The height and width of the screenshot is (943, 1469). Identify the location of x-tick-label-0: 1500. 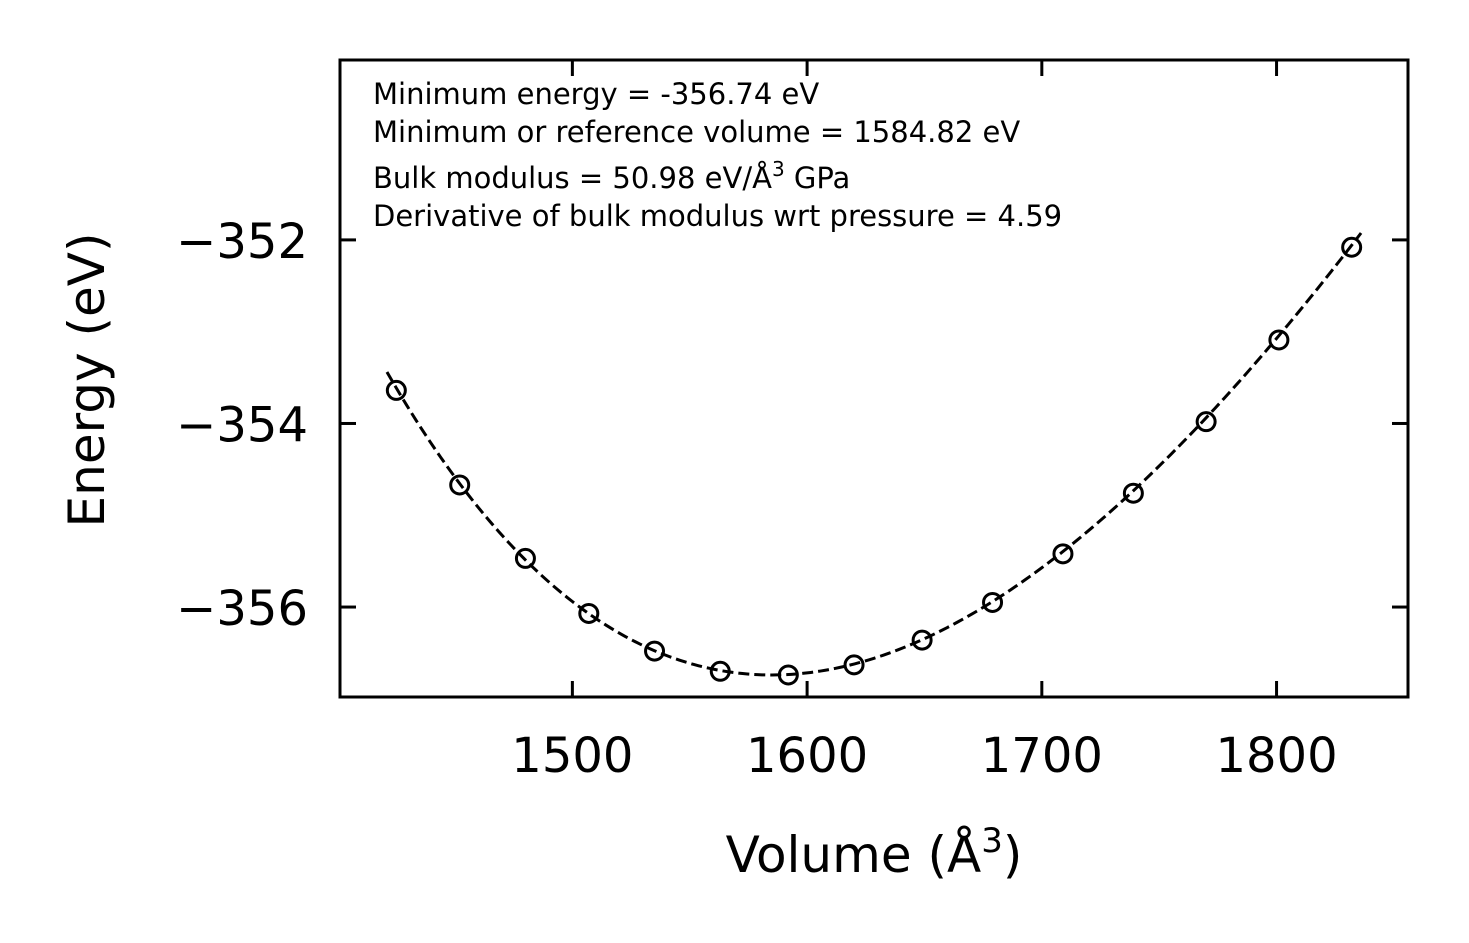
(572, 756).